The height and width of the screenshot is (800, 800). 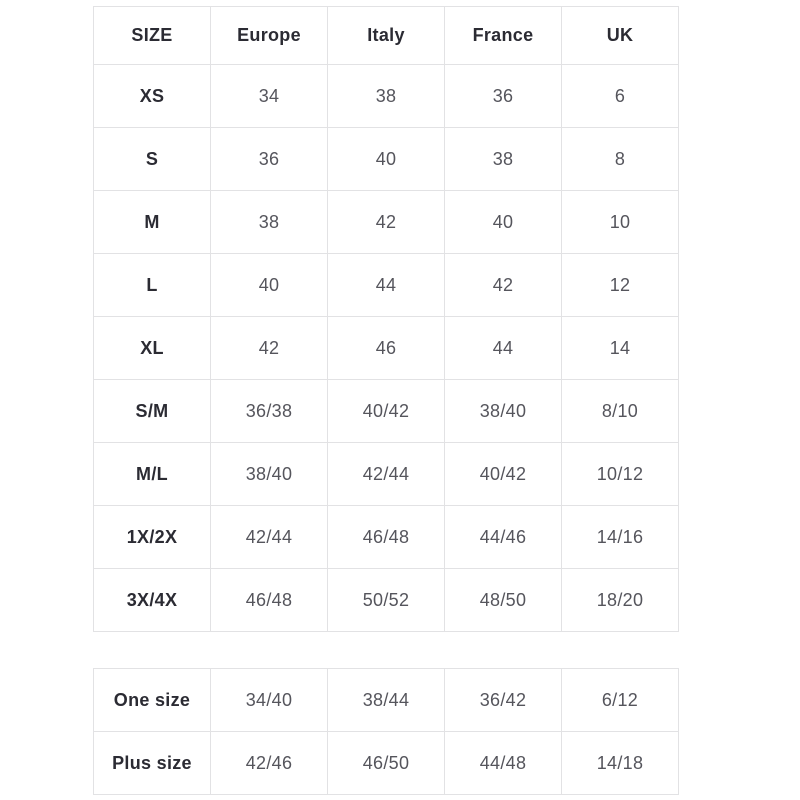 What do you see at coordinates (620, 348) in the screenshot?
I see `value-cell: 14` at bounding box center [620, 348].